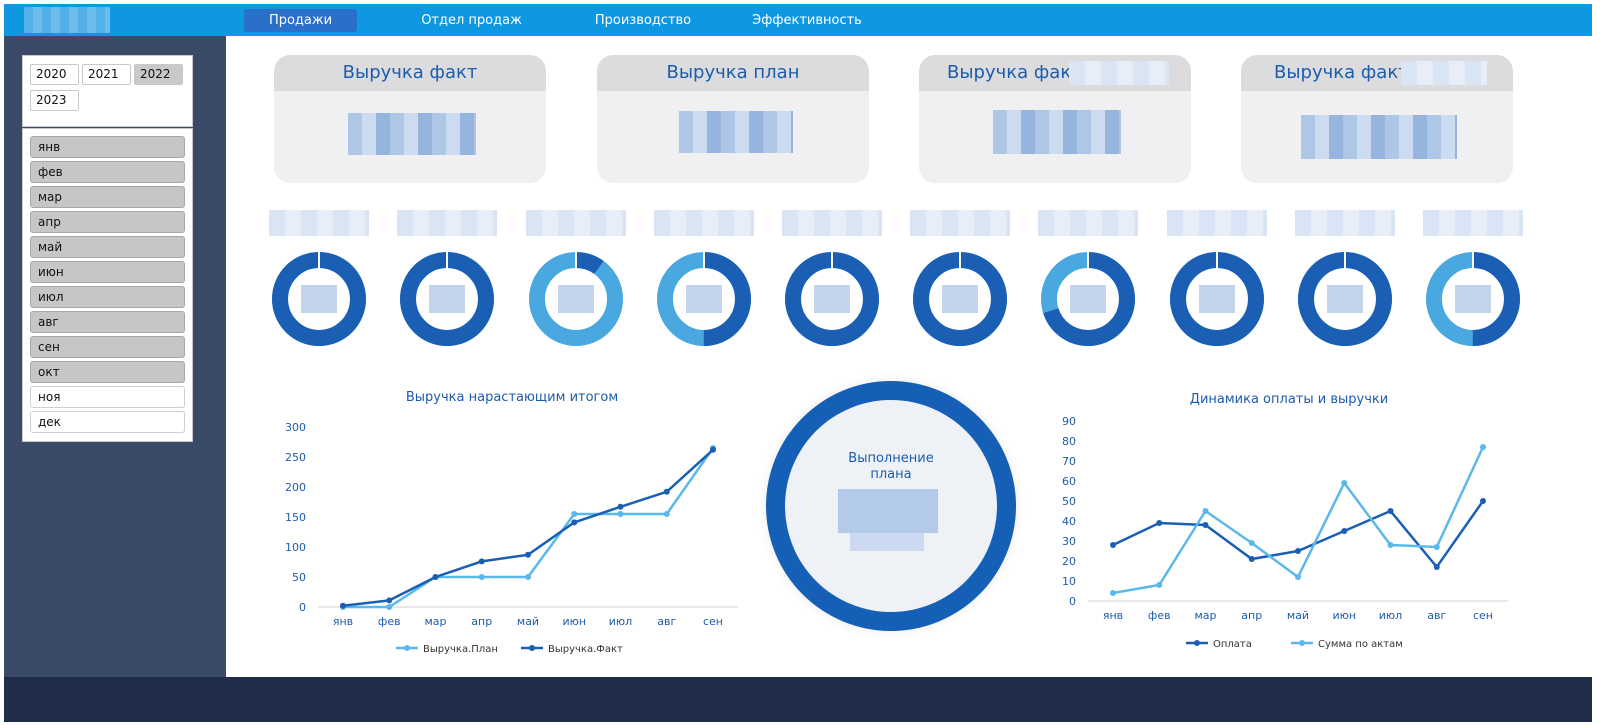 This screenshot has height=725, width=1600. What do you see at coordinates (1289, 399) in the screenshot?
I see `chart-title: Динамика оплаты и выручки` at bounding box center [1289, 399].